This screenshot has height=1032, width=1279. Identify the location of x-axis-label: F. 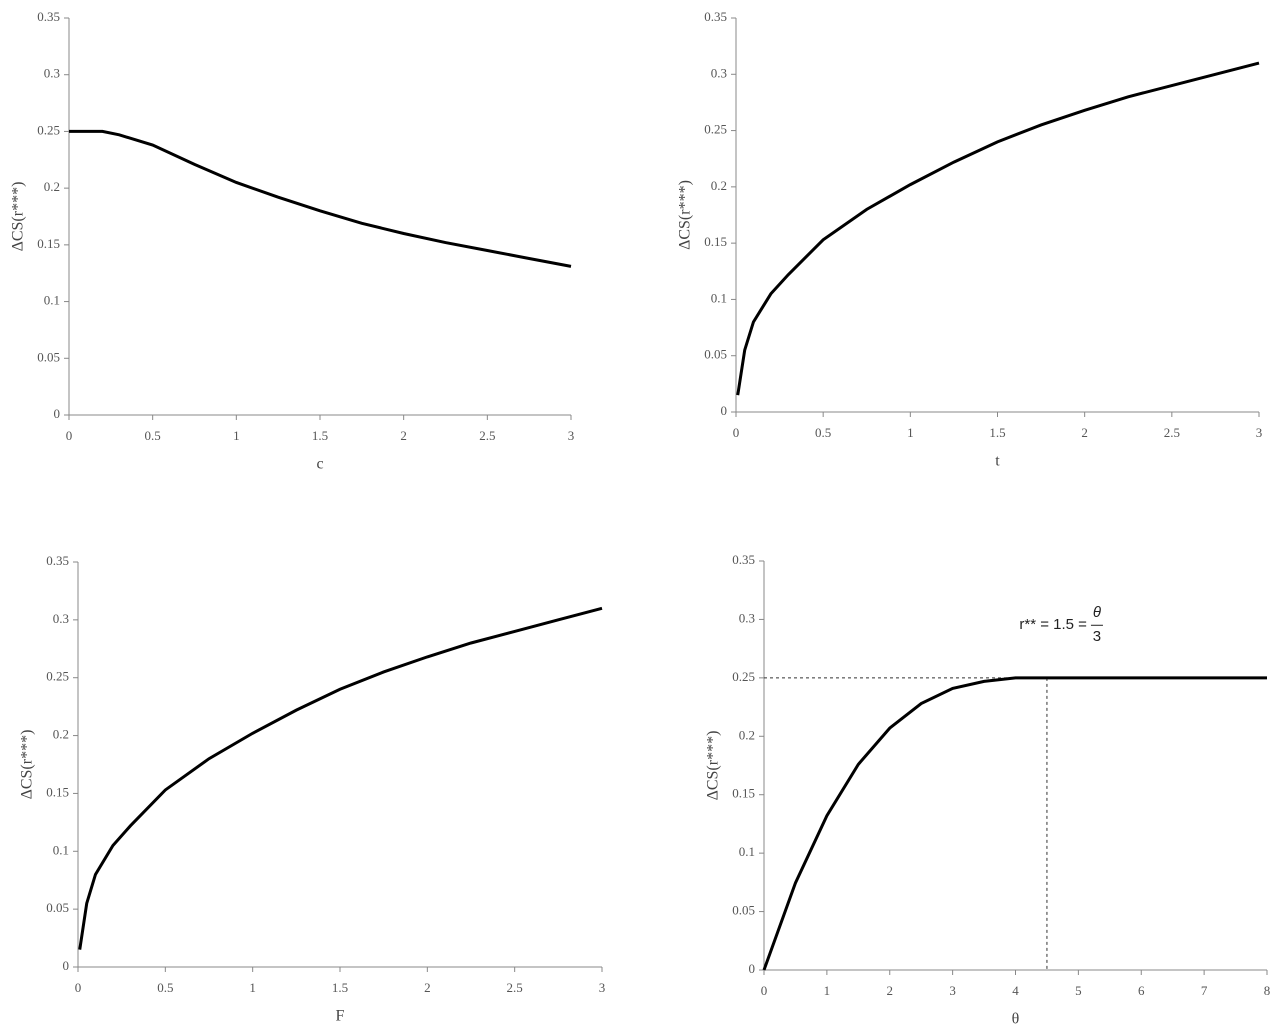
(340, 1016).